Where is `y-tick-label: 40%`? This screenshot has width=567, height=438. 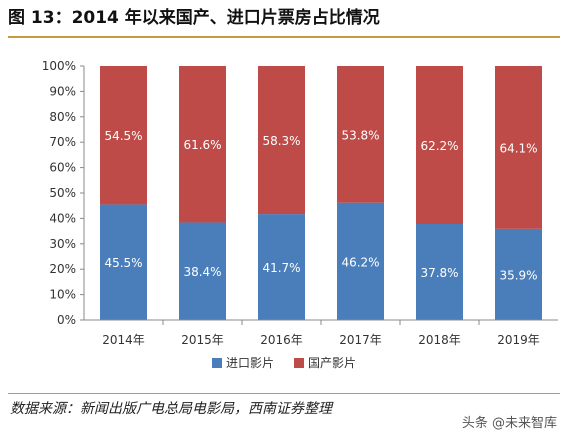
y-tick-label: 40% is located at coordinates (62, 218).